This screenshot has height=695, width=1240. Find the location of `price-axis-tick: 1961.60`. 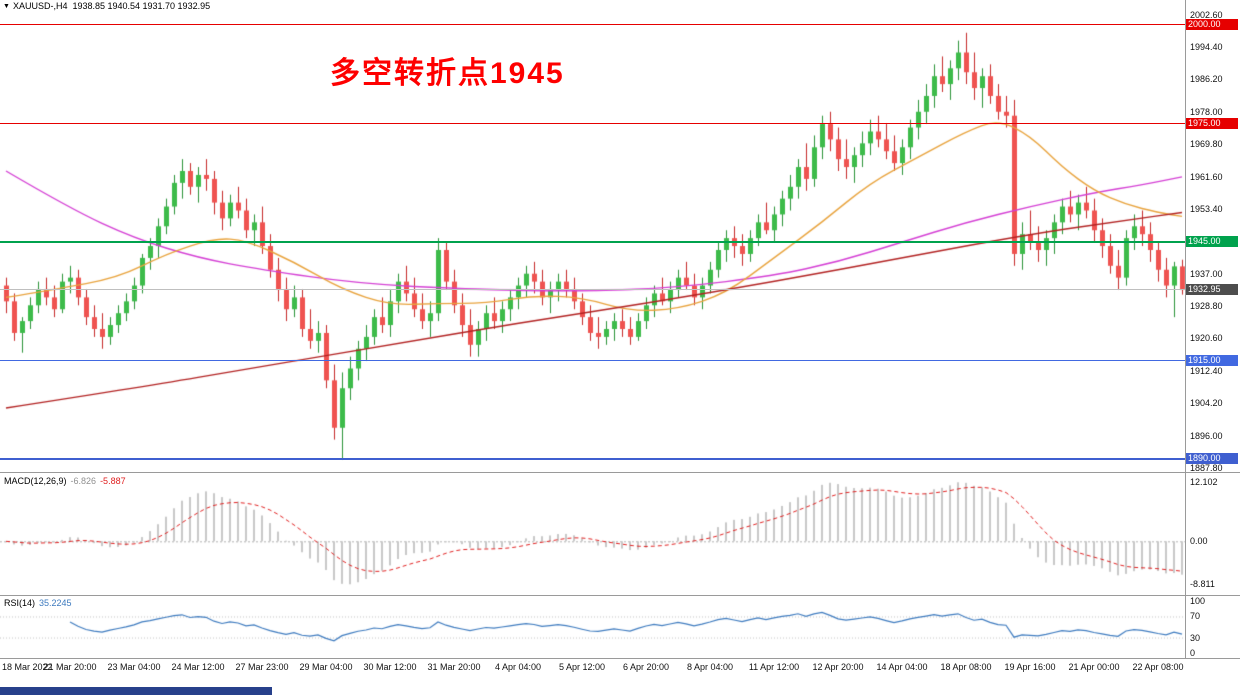

price-axis-tick: 1961.60 is located at coordinates (1206, 176).